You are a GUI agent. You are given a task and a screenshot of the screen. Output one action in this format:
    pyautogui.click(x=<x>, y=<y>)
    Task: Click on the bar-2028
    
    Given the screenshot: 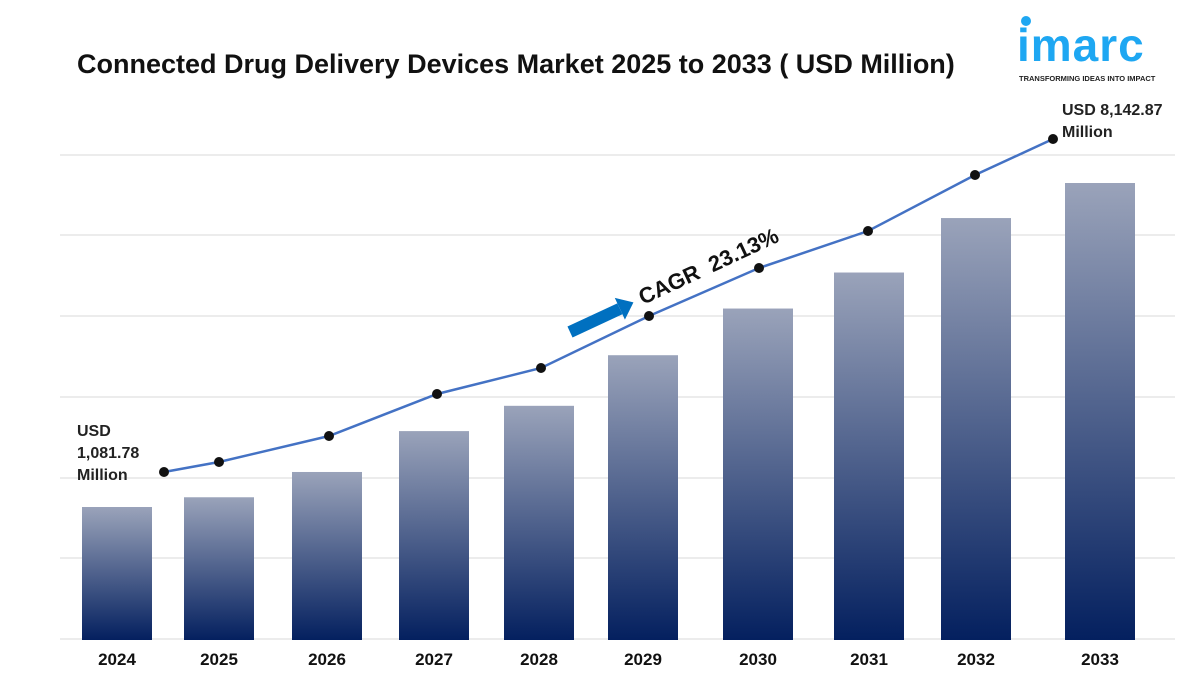 What is the action you would take?
    pyautogui.click(x=539, y=522)
    